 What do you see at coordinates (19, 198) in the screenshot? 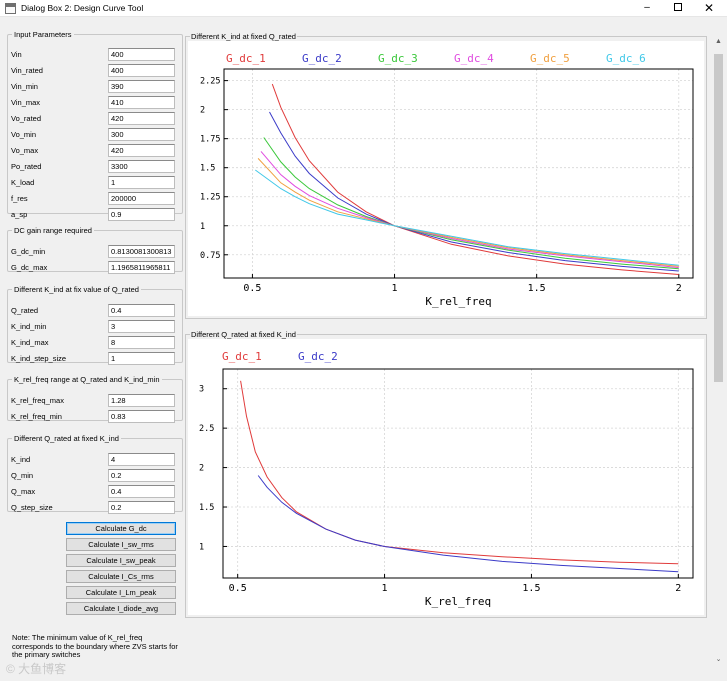
I see `f-res-label: f_res` at bounding box center [19, 198].